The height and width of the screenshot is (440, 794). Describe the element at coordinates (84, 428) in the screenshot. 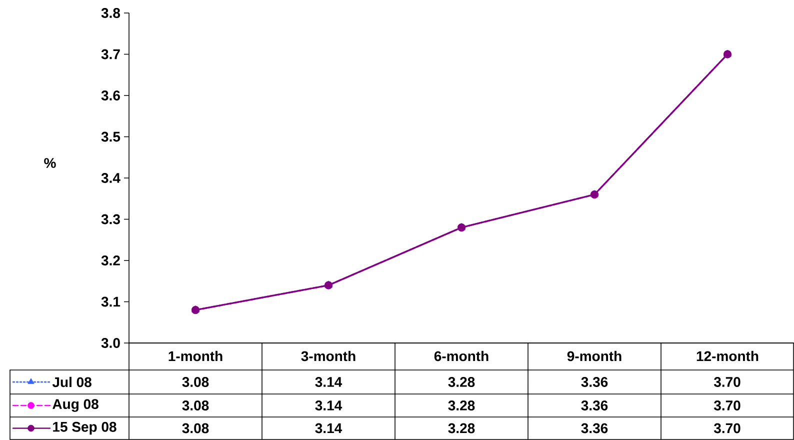

I see `legend-label: 15 Sep 08` at that location.